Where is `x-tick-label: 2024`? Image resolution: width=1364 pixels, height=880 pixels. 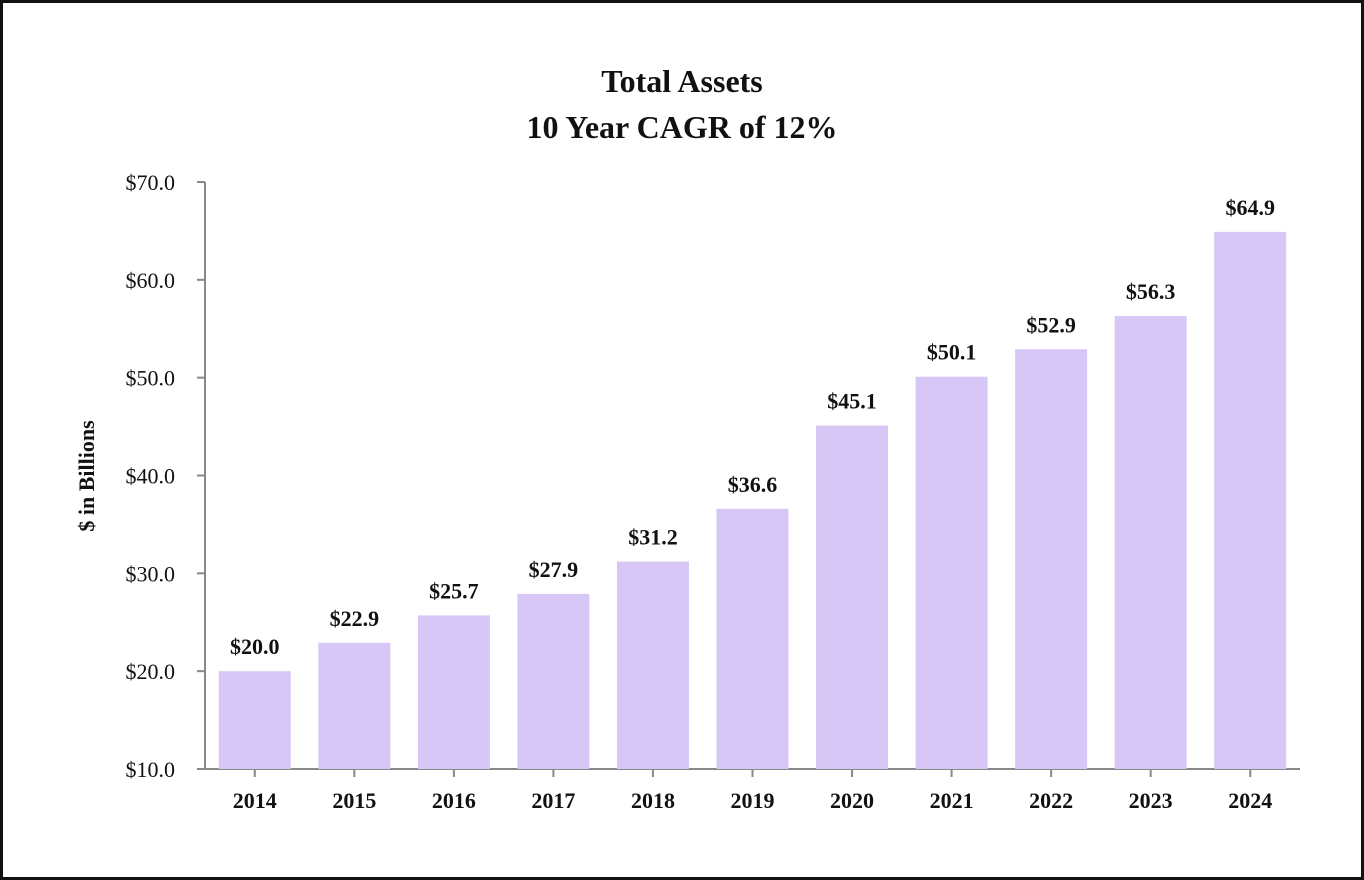
x-tick-label: 2024 is located at coordinates (1250, 800).